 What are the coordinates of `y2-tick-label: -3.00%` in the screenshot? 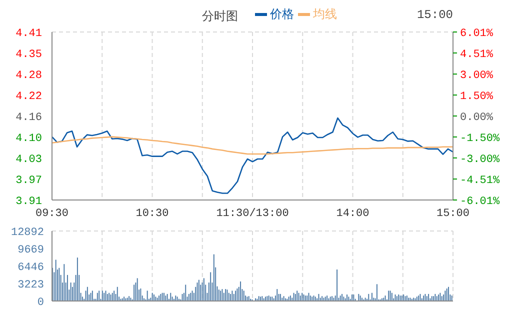 It's located at (480, 160).